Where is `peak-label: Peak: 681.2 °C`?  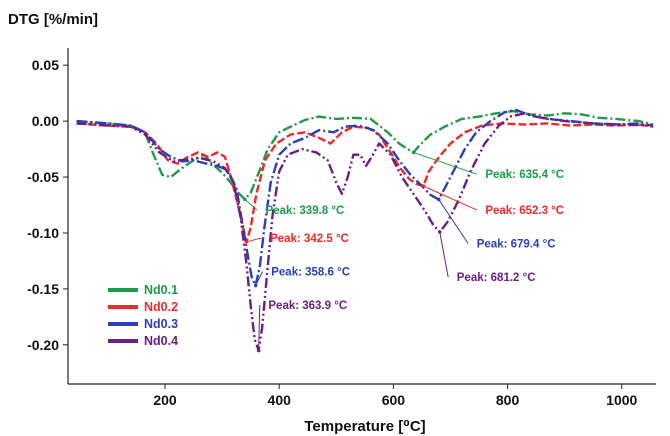 peak-label: Peak: 681.2 °C is located at coordinates (496, 278).